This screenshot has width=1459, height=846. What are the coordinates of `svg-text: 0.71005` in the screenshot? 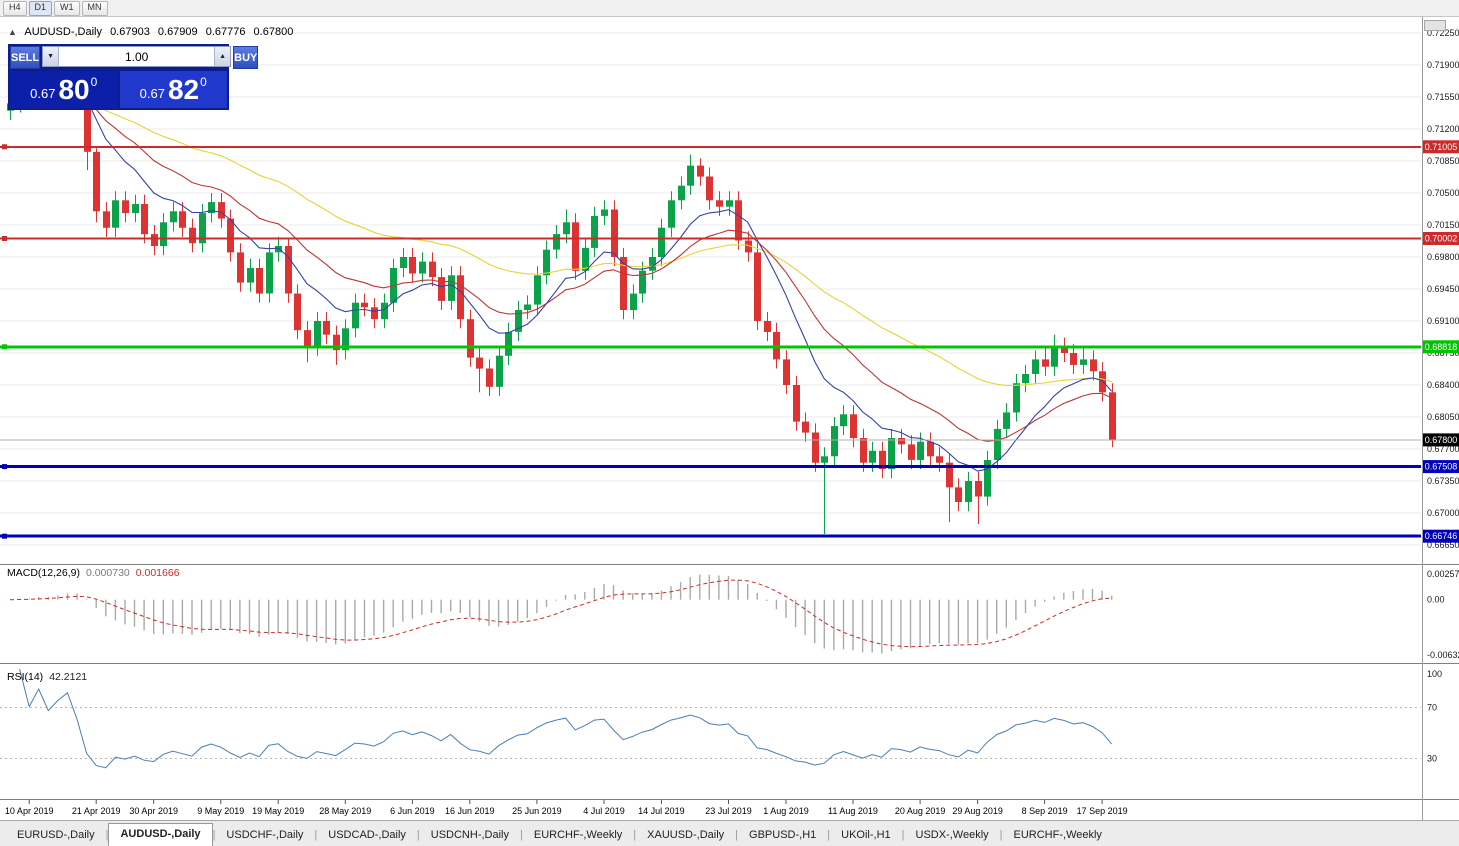 It's located at (1441, 147).